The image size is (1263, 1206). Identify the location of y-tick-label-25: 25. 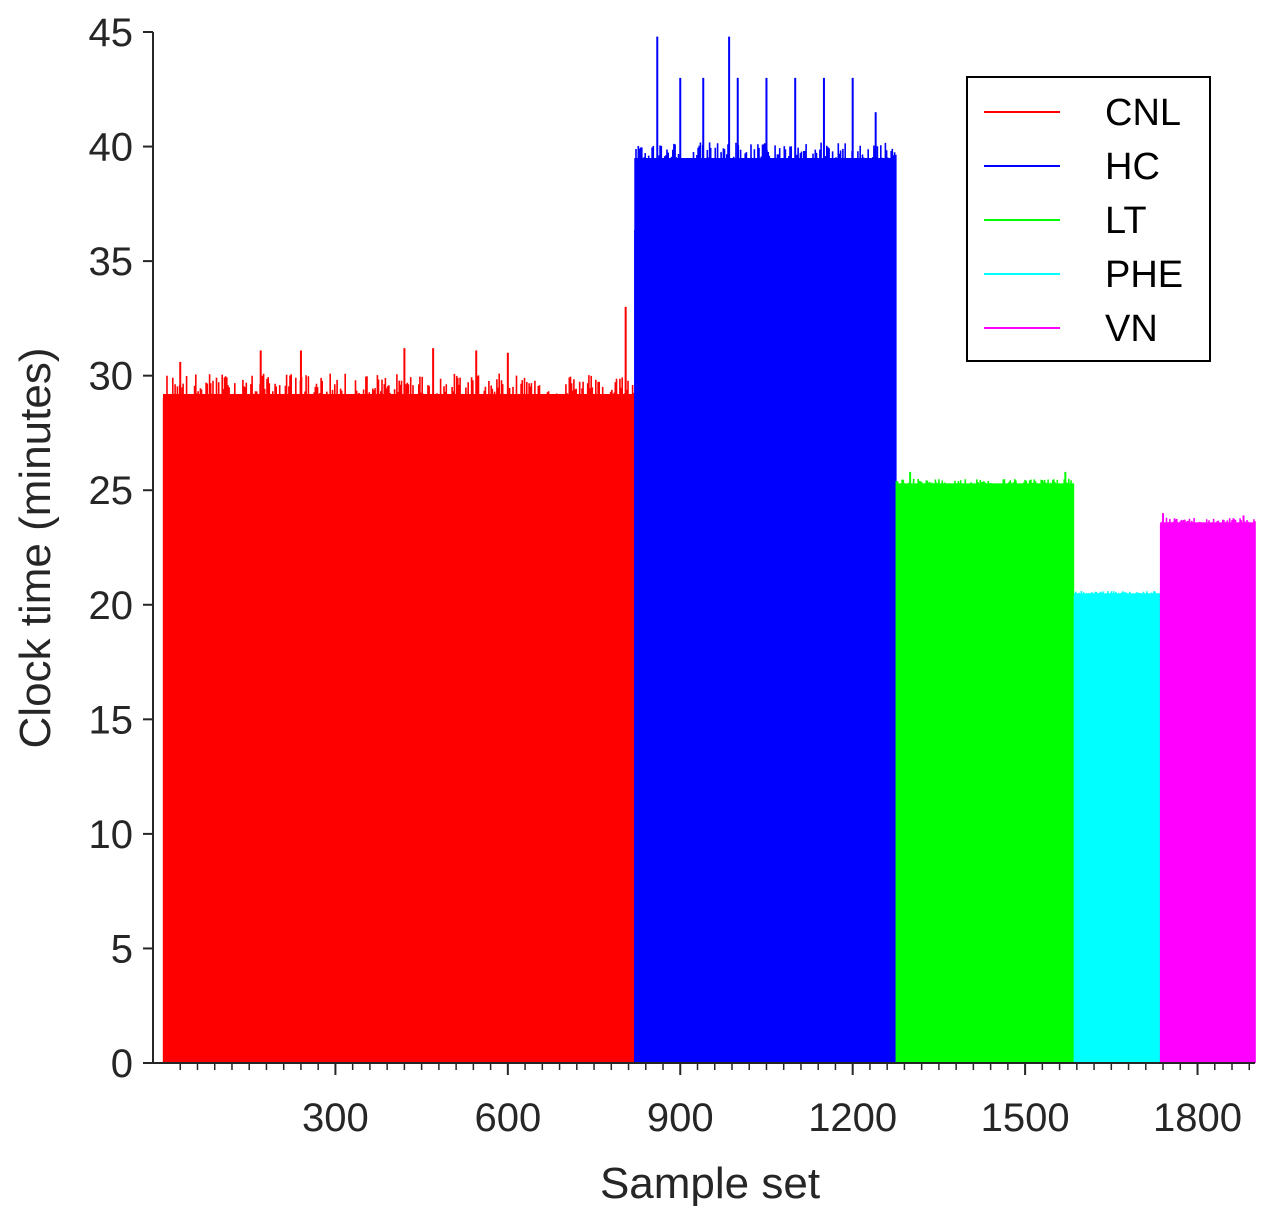
(111, 491).